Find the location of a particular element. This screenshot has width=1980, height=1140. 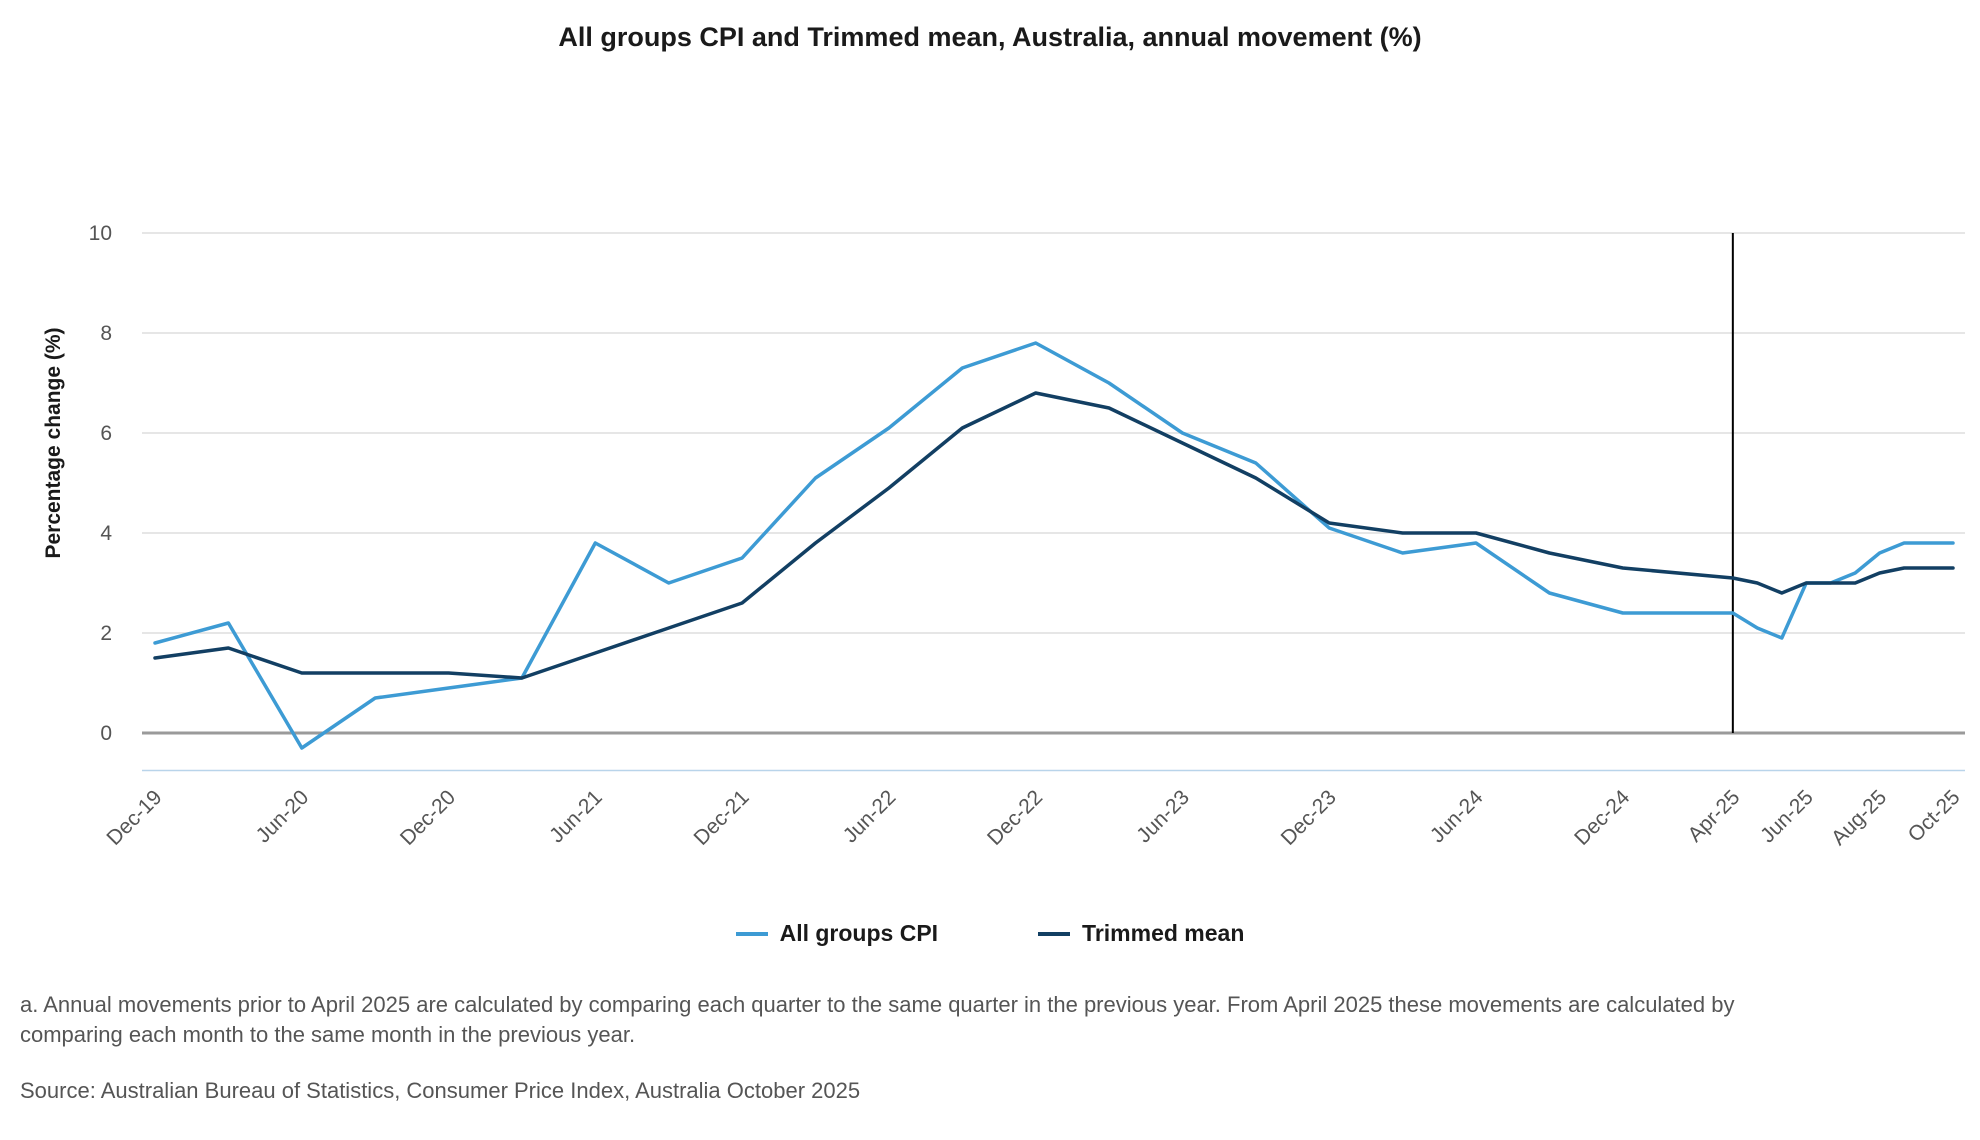

legend-item-cpi: All groups CPI is located at coordinates (837, 933).